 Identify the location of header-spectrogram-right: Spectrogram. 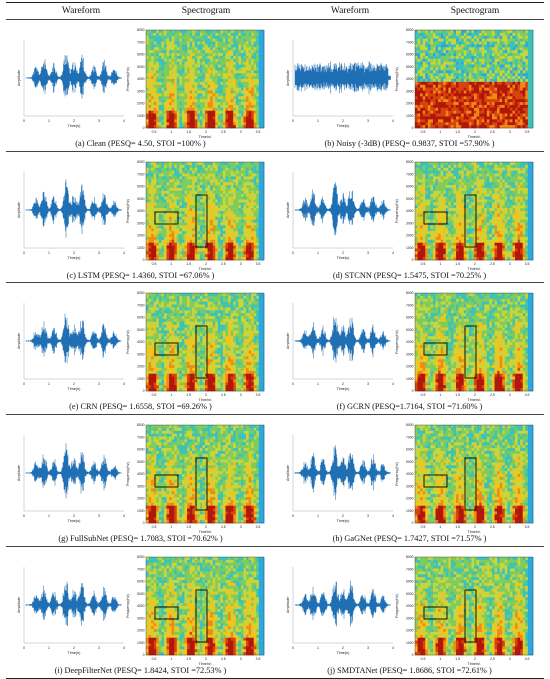
(475, 11).